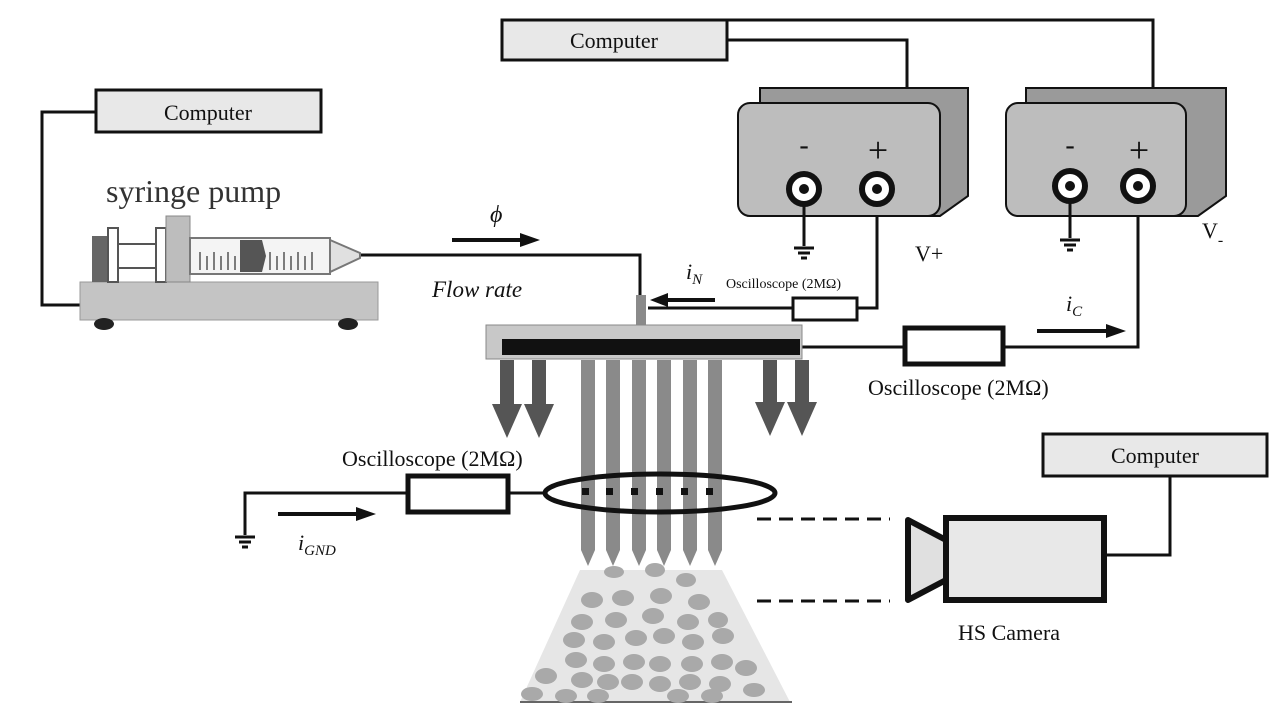 The image size is (1280, 720). I want to click on i-c-label: iC, so click(1074, 305).